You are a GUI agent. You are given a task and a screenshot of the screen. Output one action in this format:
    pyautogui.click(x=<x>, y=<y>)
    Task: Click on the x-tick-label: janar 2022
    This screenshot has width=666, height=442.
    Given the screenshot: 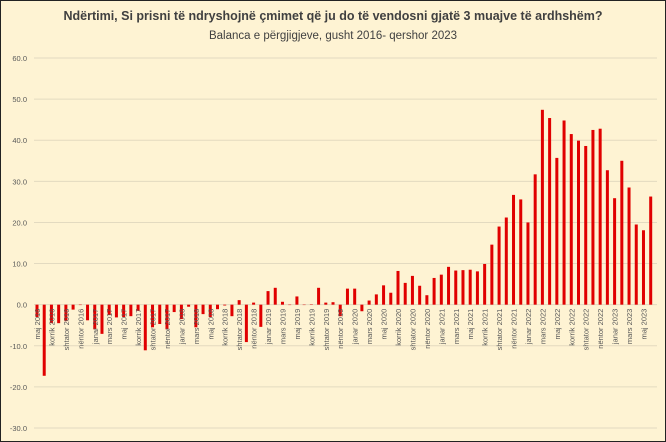 What is the action you would take?
    pyautogui.click(x=528, y=327)
    